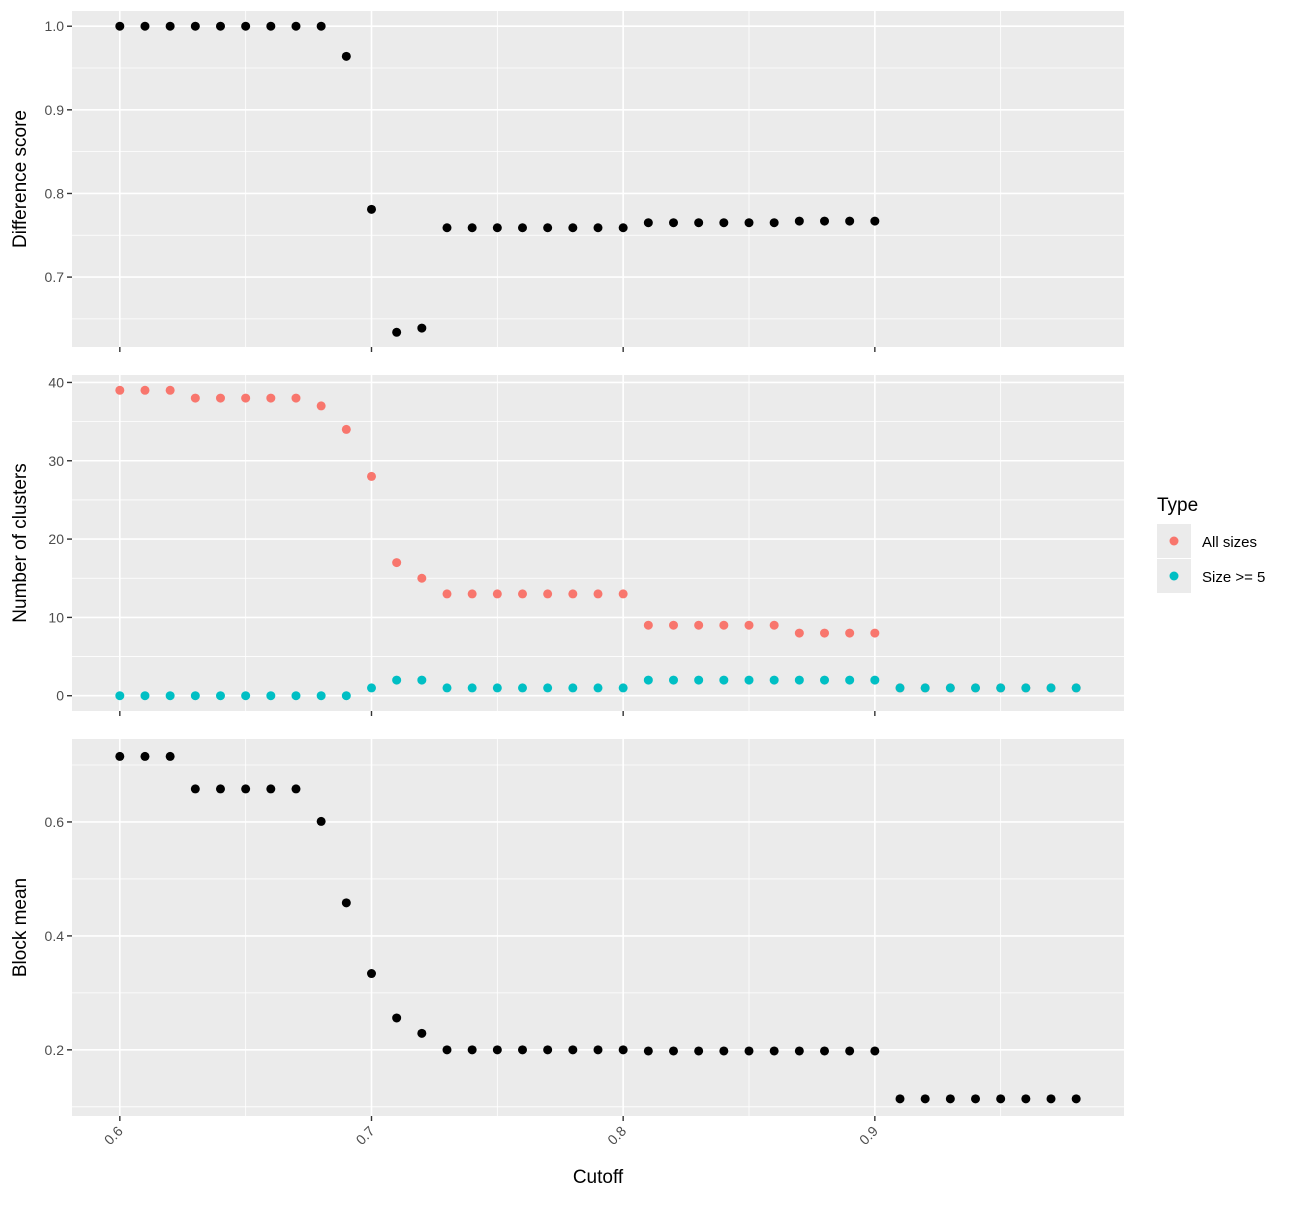  I want to click on x-tick-label: 0.8, so click(616, 1135).